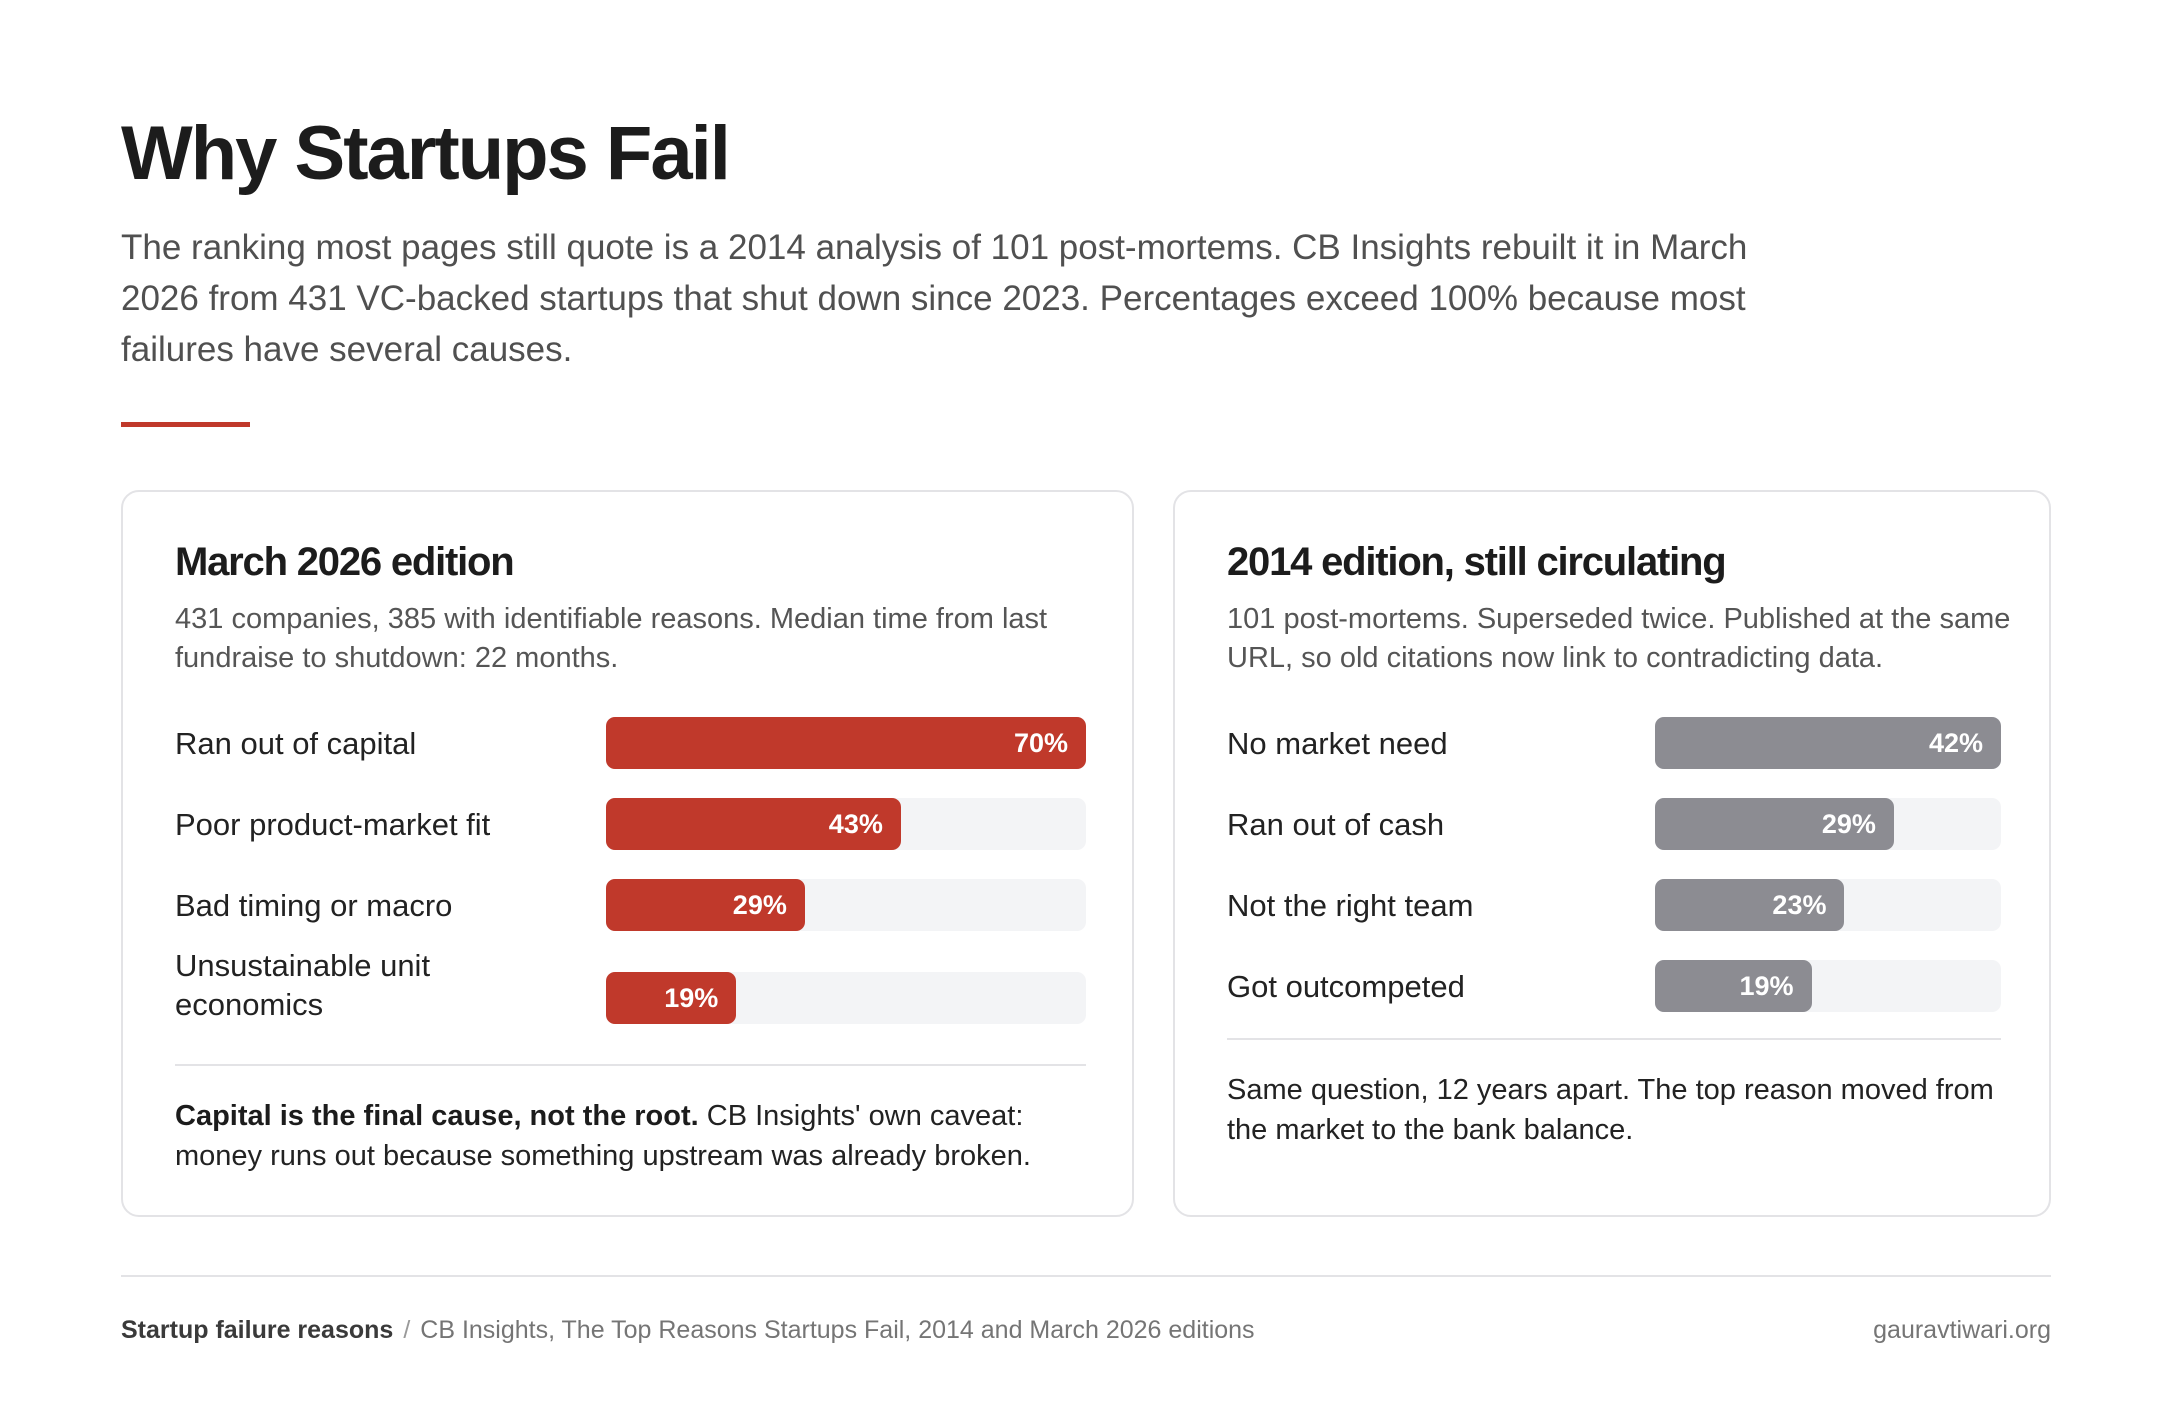  I want to click on bar-track-2014-3: 19%, so click(1828, 986).